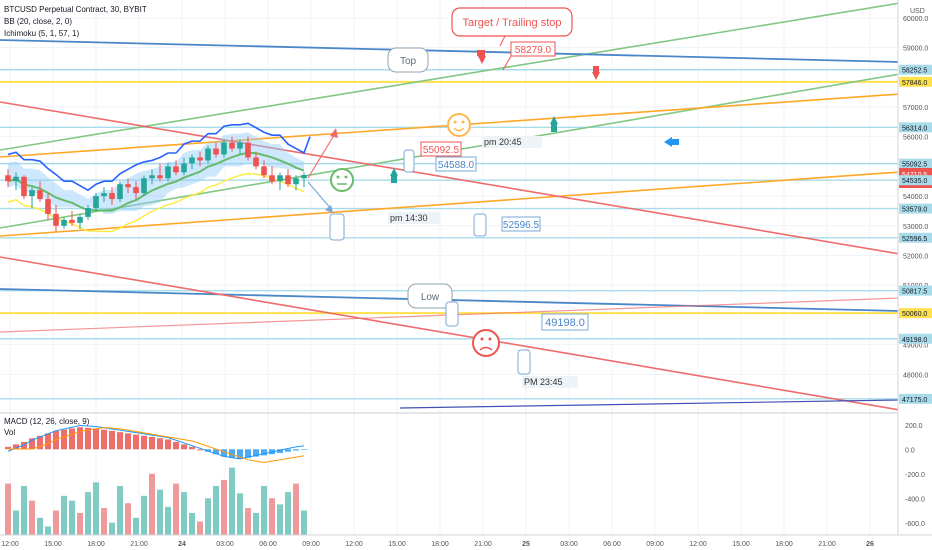  I want to click on macd-tick-label: -600.0, so click(915, 524).